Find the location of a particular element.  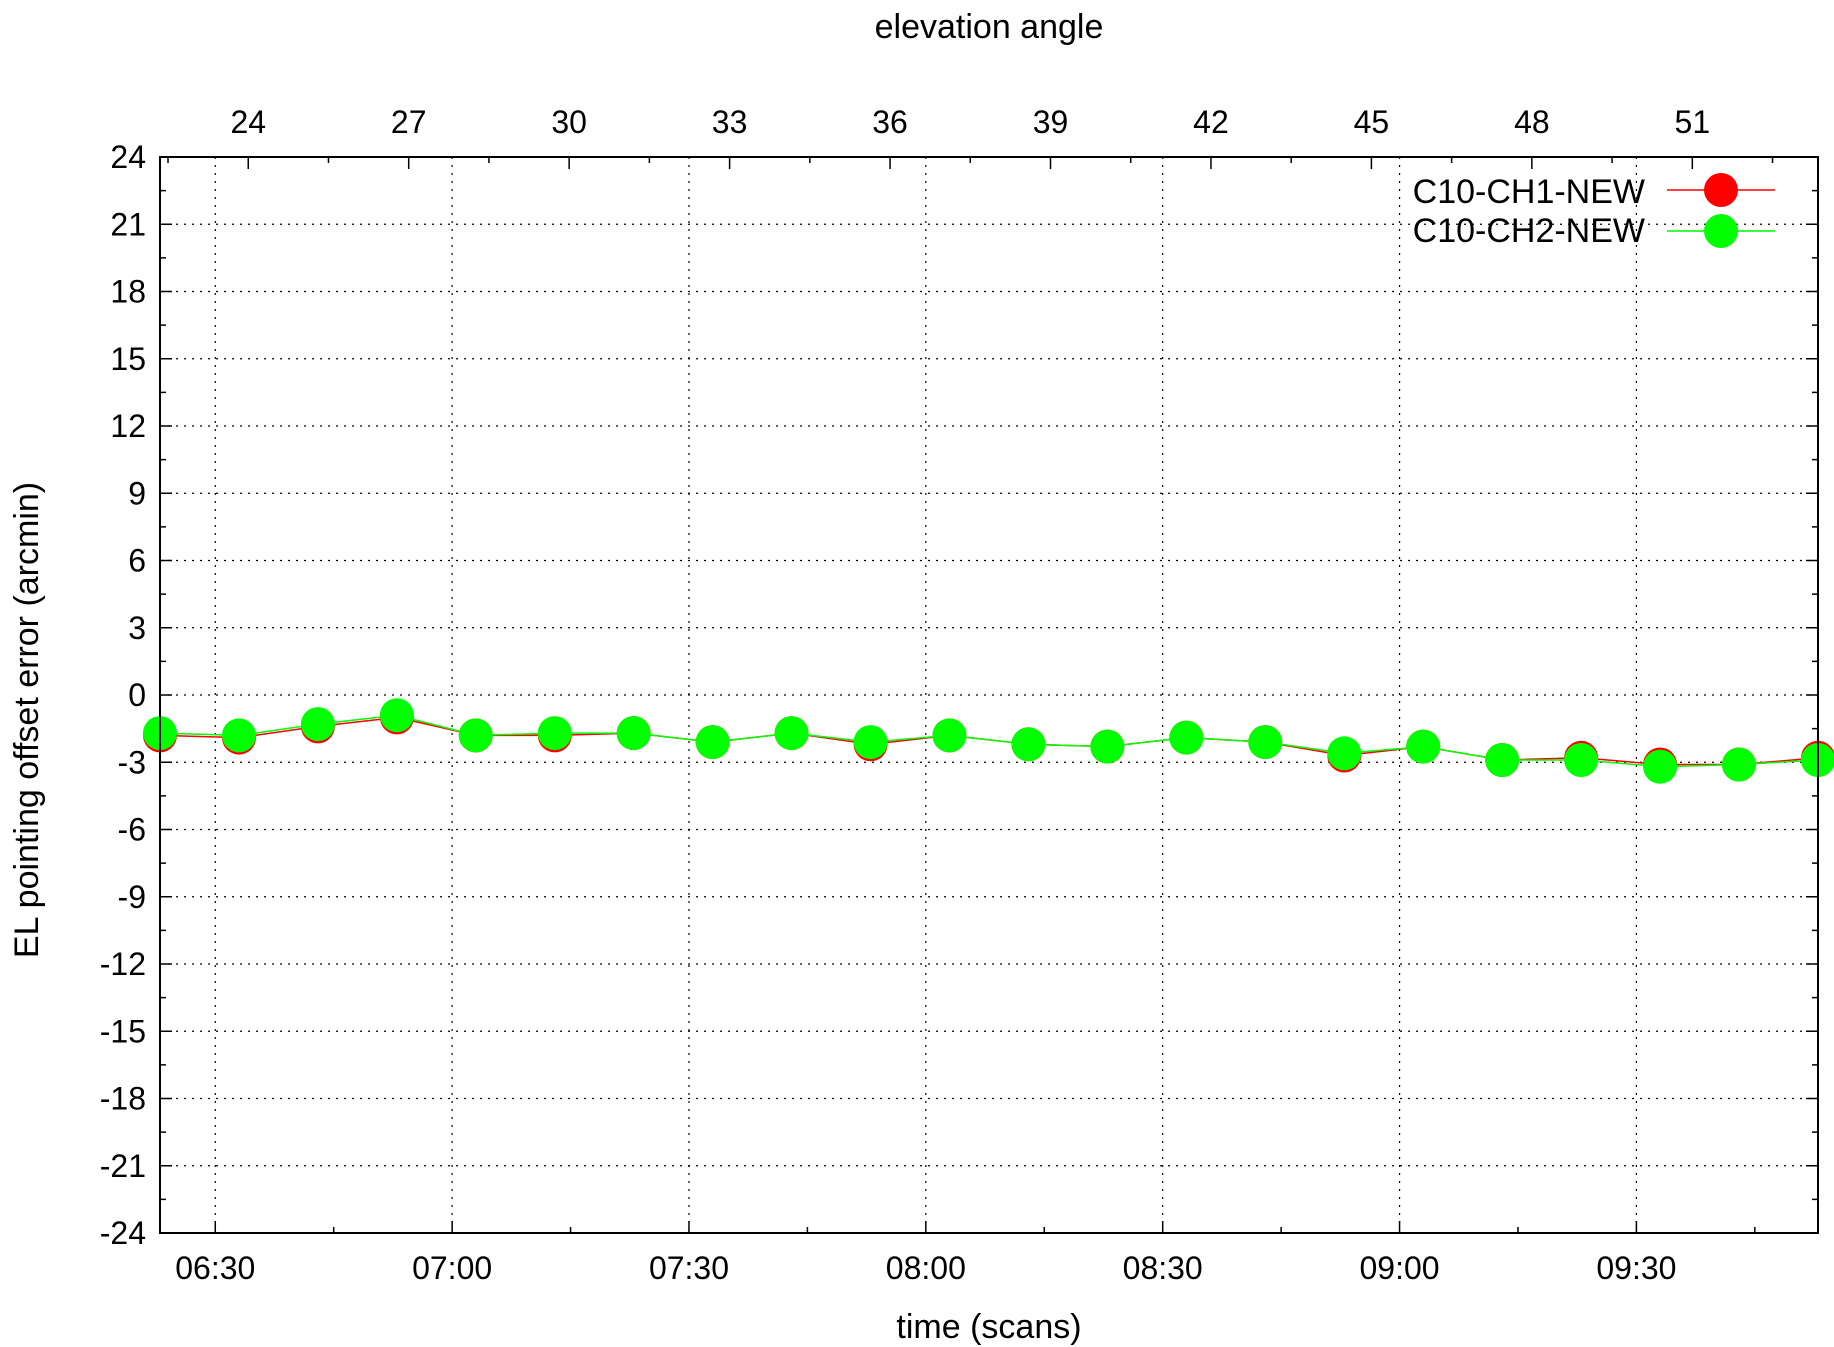

y-tick-label: 3 is located at coordinates (137, 628).